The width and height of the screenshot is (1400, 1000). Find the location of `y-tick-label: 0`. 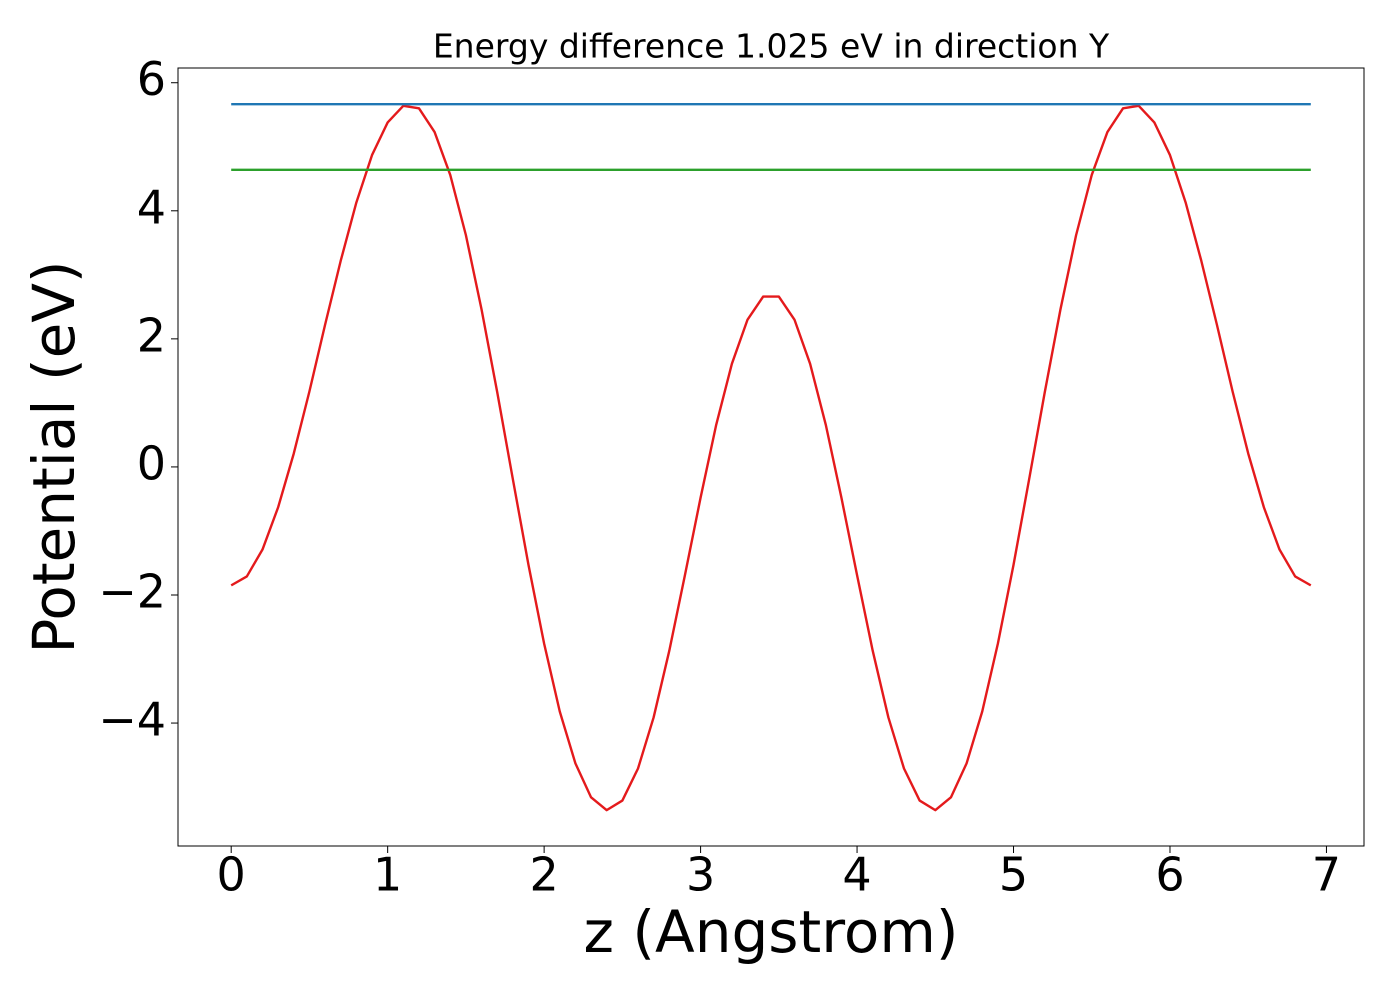

y-tick-label: 0 is located at coordinates (151, 463).